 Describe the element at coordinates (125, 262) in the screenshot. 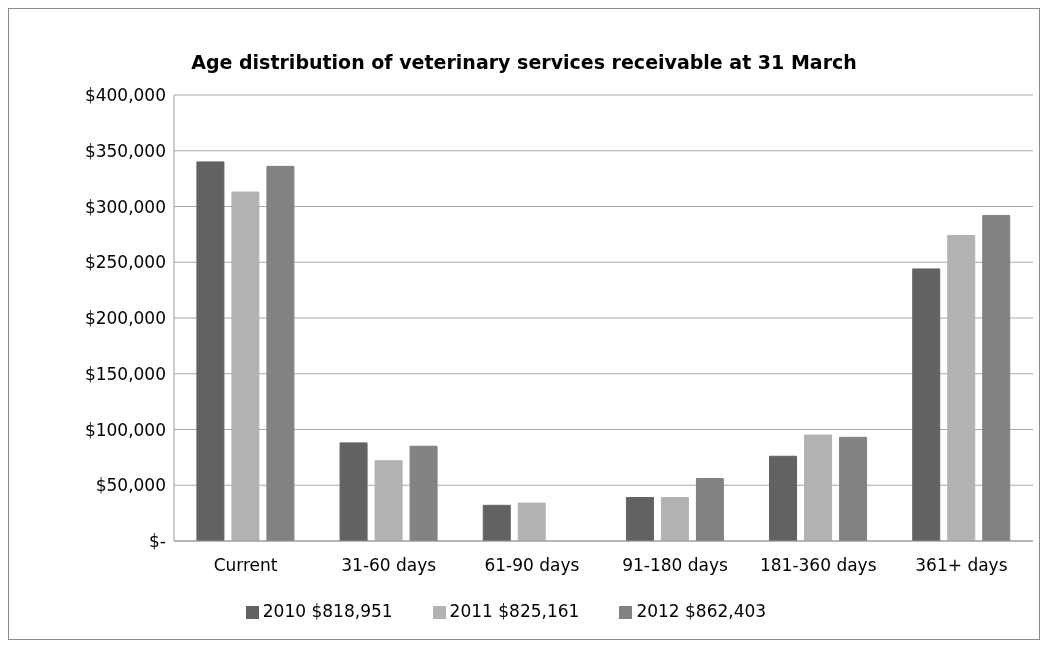

I see `y-tick-label: $250,000` at that location.